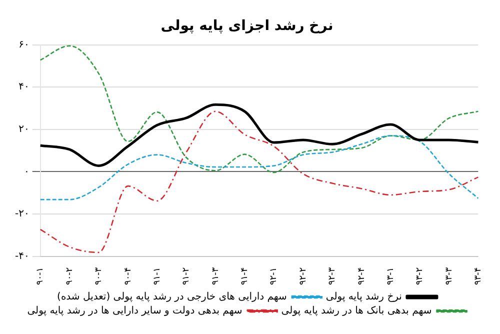 The image size is (500, 334). I want to click on legend-label: سهم دارایی های خارجی در رشد پایه پولی (تعدیل شده), so click(172, 297).